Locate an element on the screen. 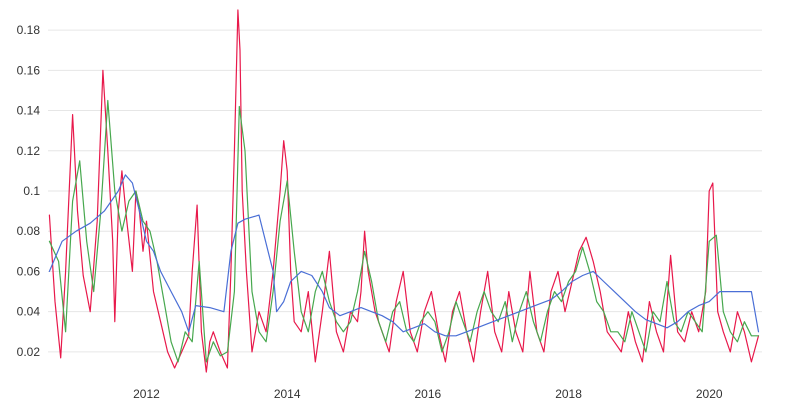 This screenshot has height=405, width=800. y-axis-ticks: 0.02 0.04 0.06 0.08 0.1 0.12 0.14 0.16 0.18 is located at coordinates (29, 191).